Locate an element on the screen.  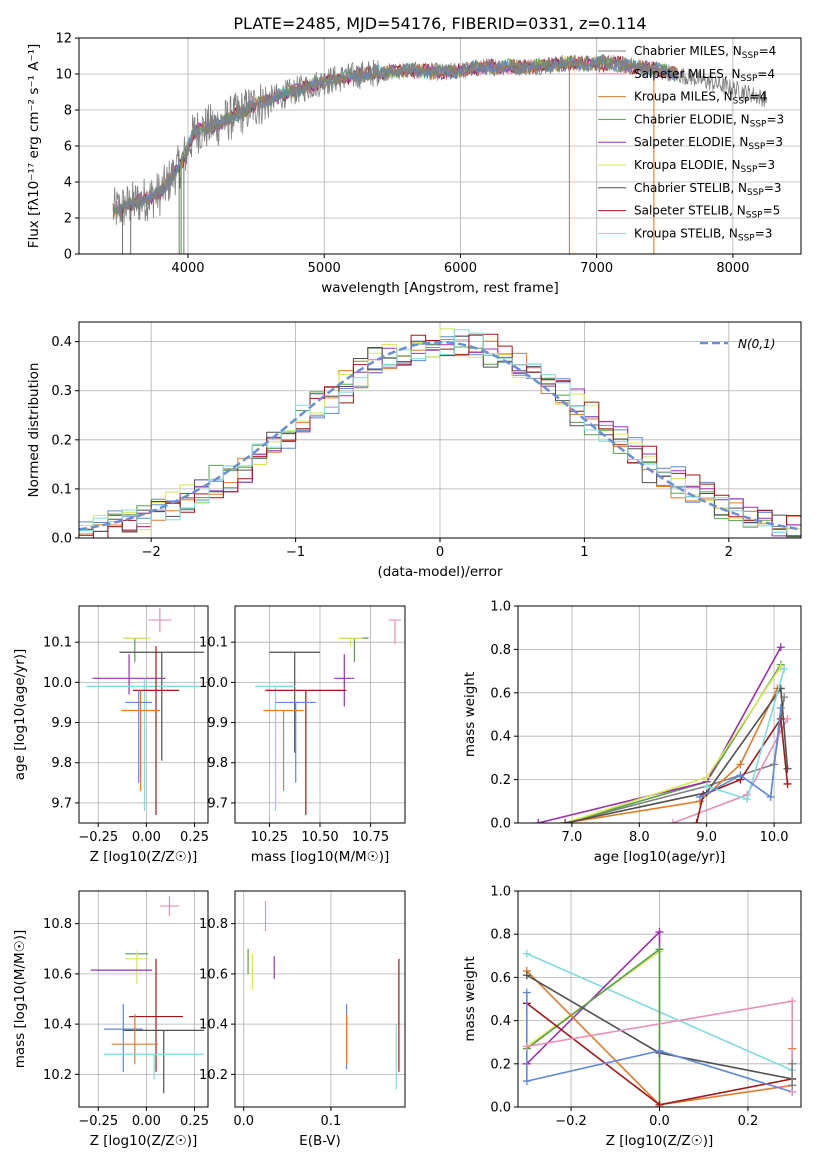
legend-label: Chabrier STELIB, NSSP=3 is located at coordinates (708, 189).